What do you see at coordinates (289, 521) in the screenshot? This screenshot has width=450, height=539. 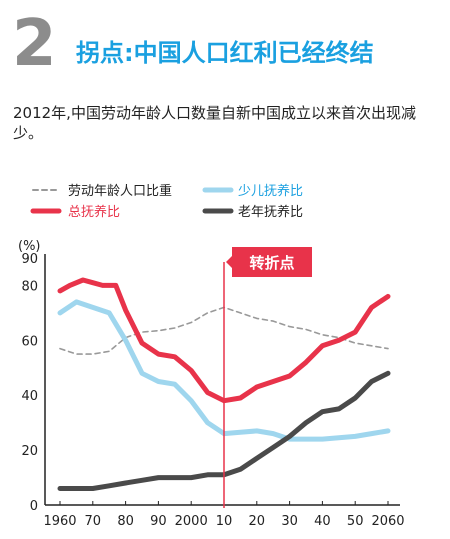 I see `x-tick-label: 30` at bounding box center [289, 521].